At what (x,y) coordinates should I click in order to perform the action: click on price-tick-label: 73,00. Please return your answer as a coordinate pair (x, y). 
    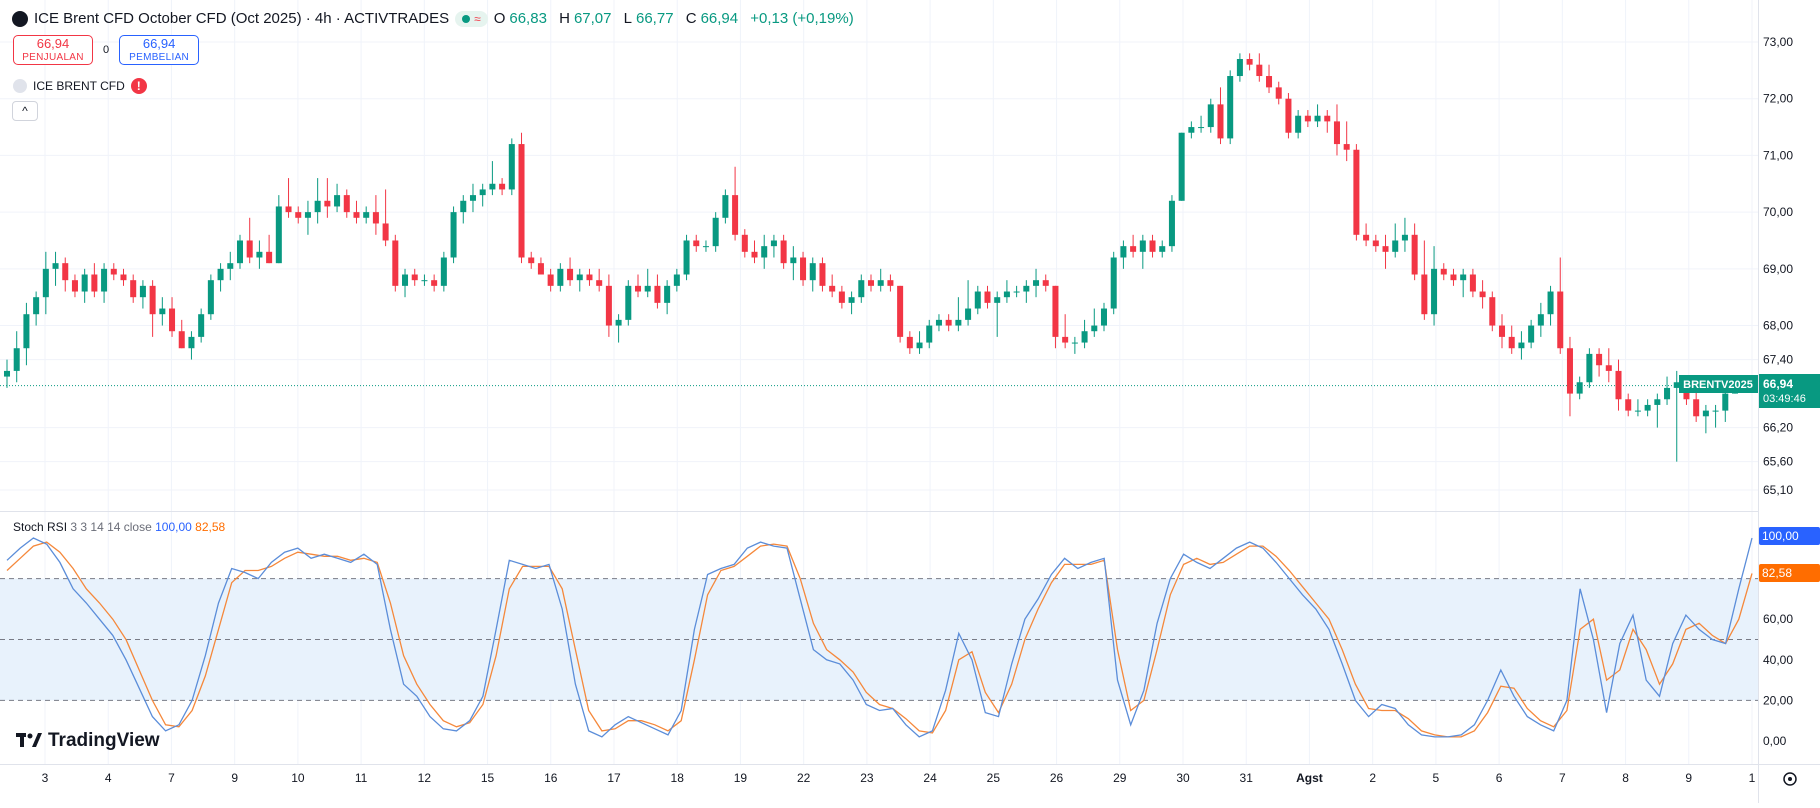
    Looking at the image, I should click on (1778, 42).